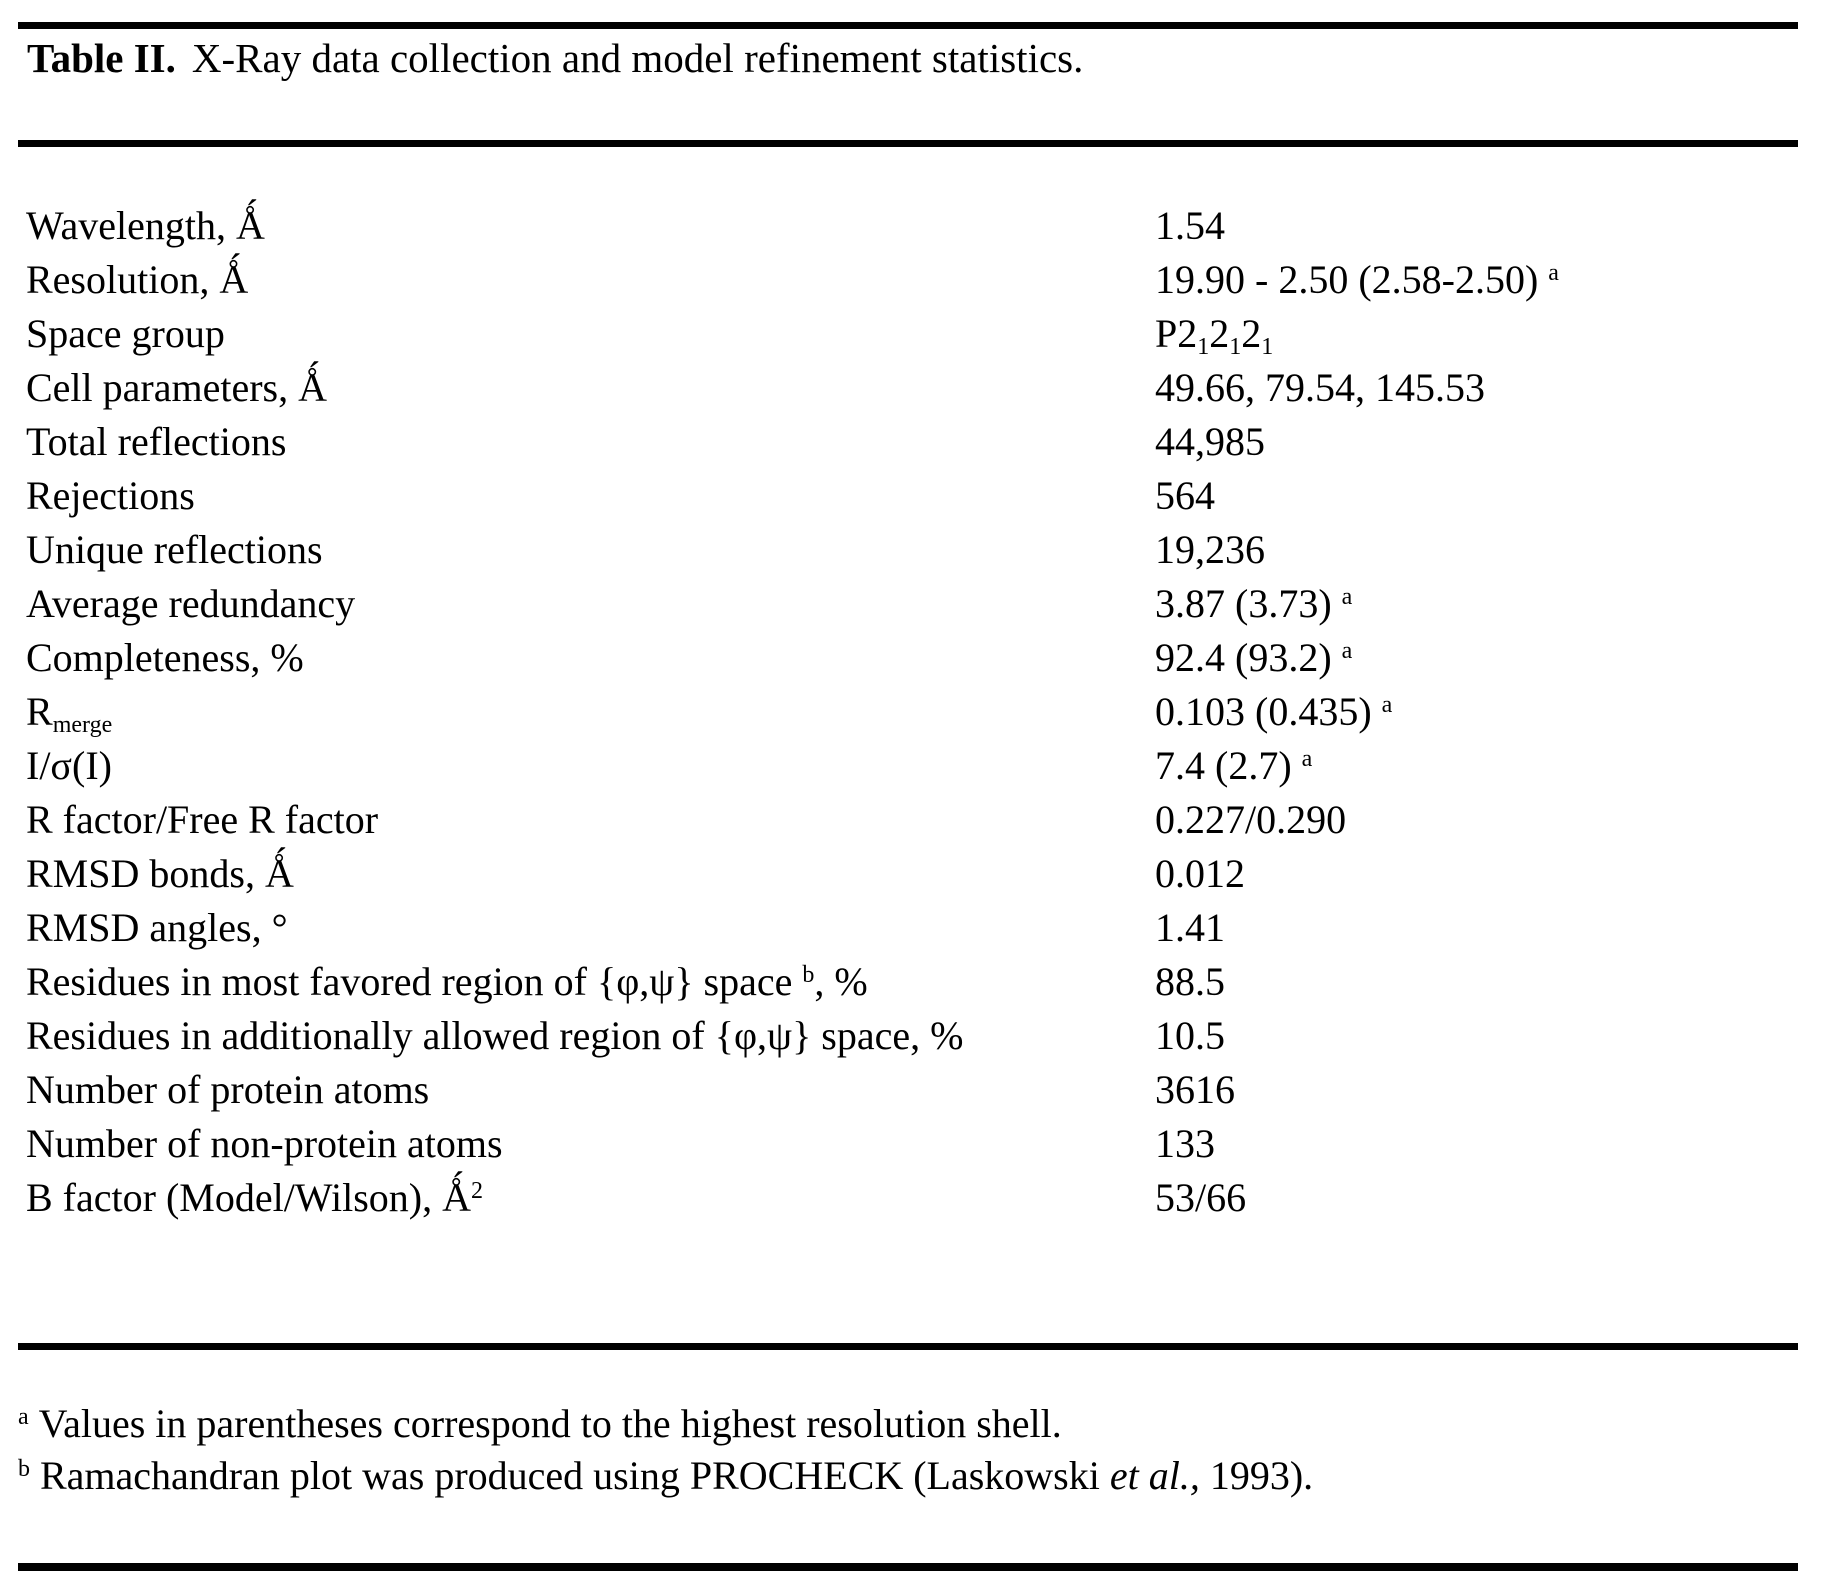 This screenshot has width=1847, height=1596. What do you see at coordinates (165, 657) in the screenshot?
I see `row-label: Completeness, %` at bounding box center [165, 657].